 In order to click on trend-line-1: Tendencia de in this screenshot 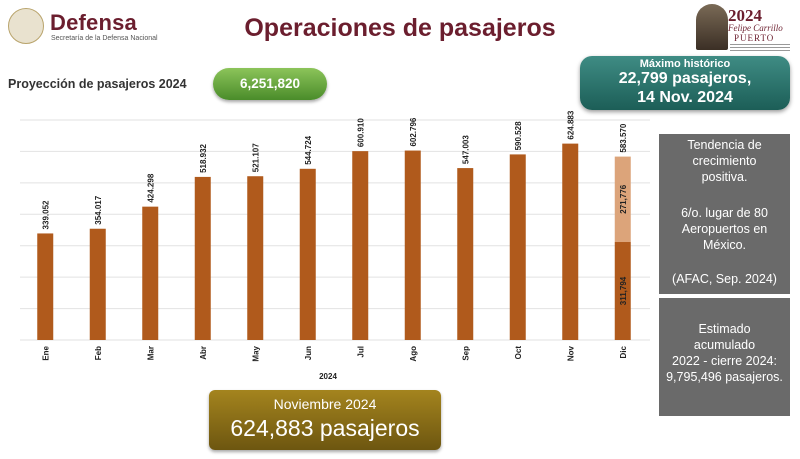, I will do `click(724, 145)`.